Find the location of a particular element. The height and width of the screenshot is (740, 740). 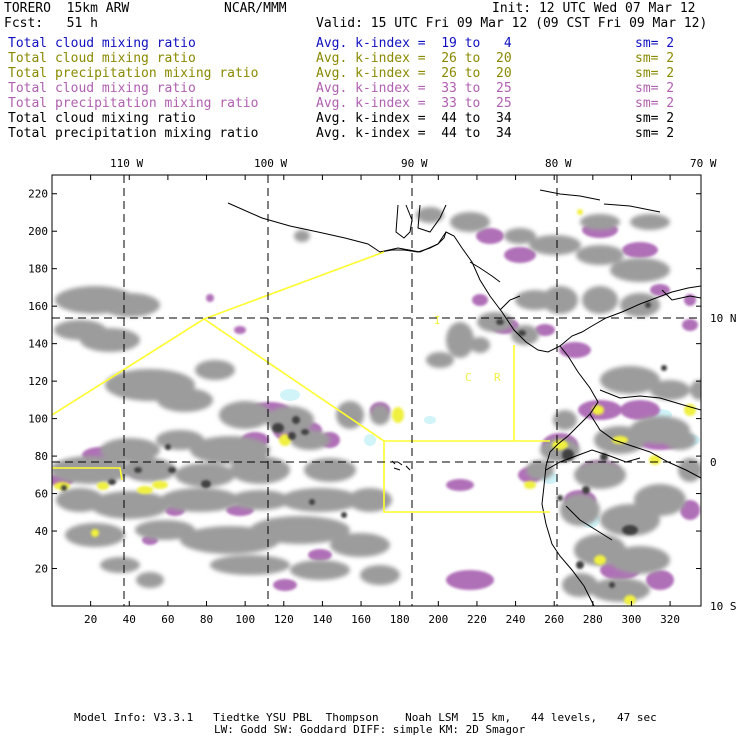

x-tick-label: 20 is located at coordinates (90, 619).